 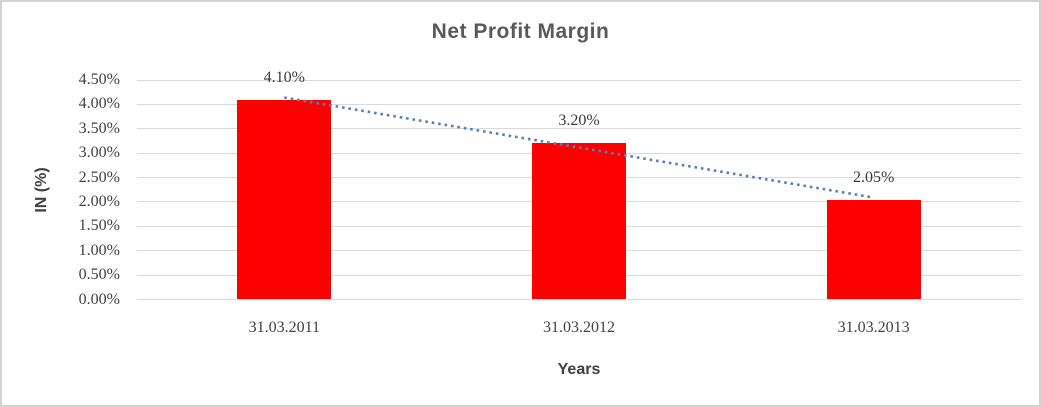 What do you see at coordinates (579, 327) in the screenshot?
I see `x-tick-label: 31.03.2012` at bounding box center [579, 327].